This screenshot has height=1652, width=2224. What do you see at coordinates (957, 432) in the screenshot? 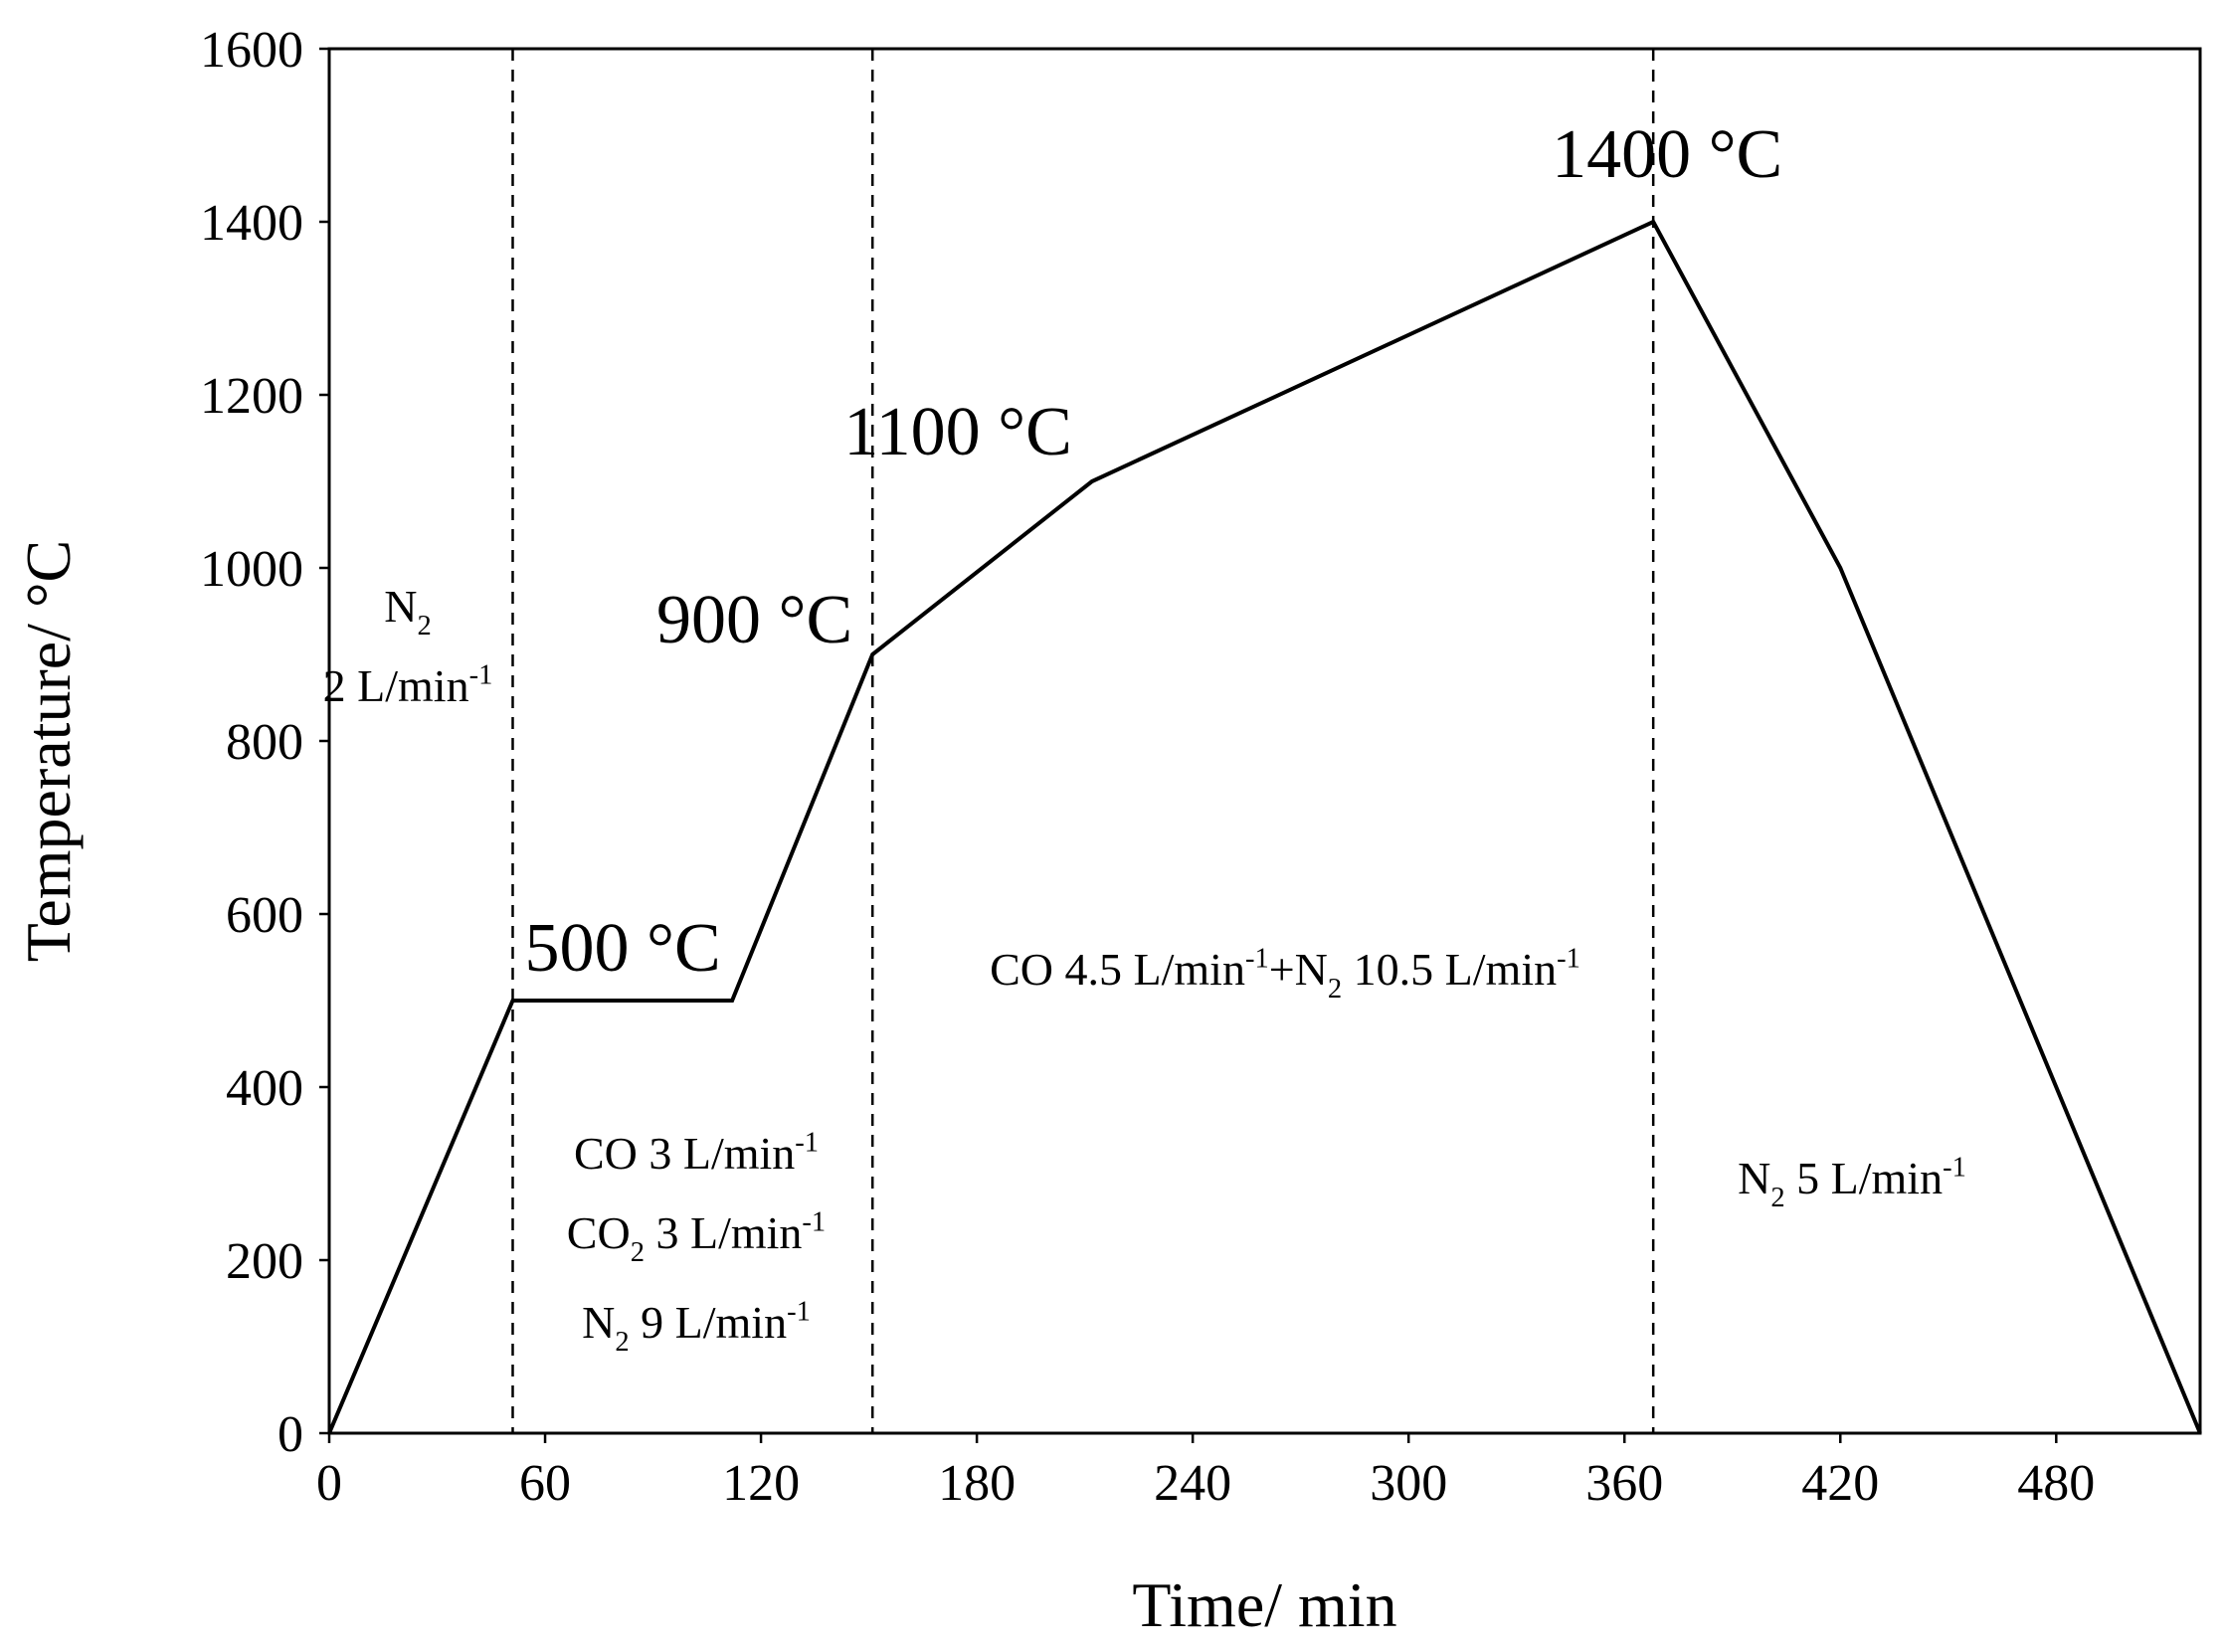
I see `point-label-1100: 1100 °C` at bounding box center [957, 432].